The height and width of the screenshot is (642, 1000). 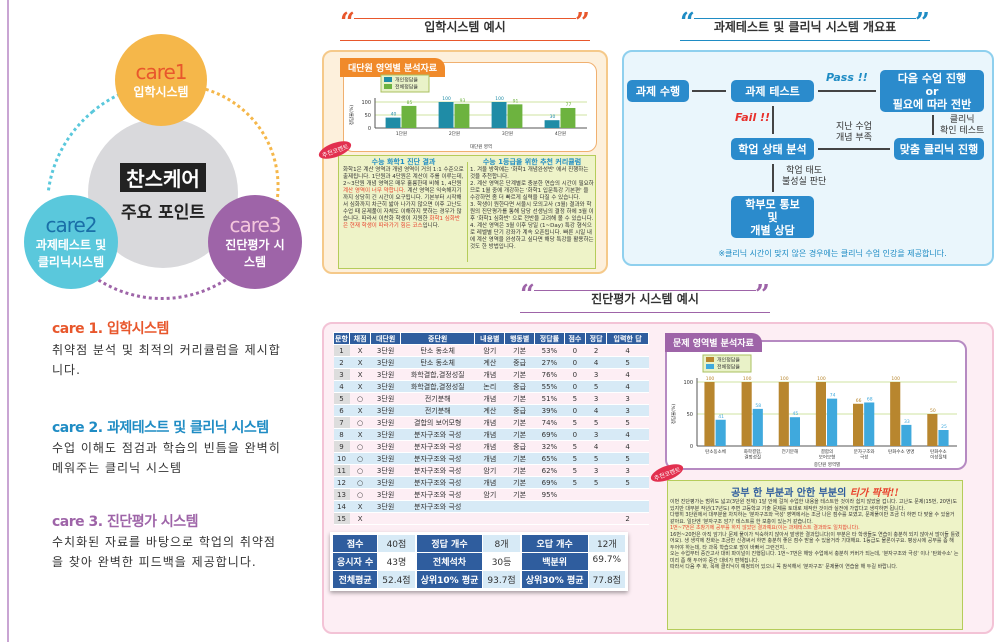 What do you see at coordinates (549, 434) in the screenshot?
I see `table-cell: 69%` at bounding box center [549, 434].